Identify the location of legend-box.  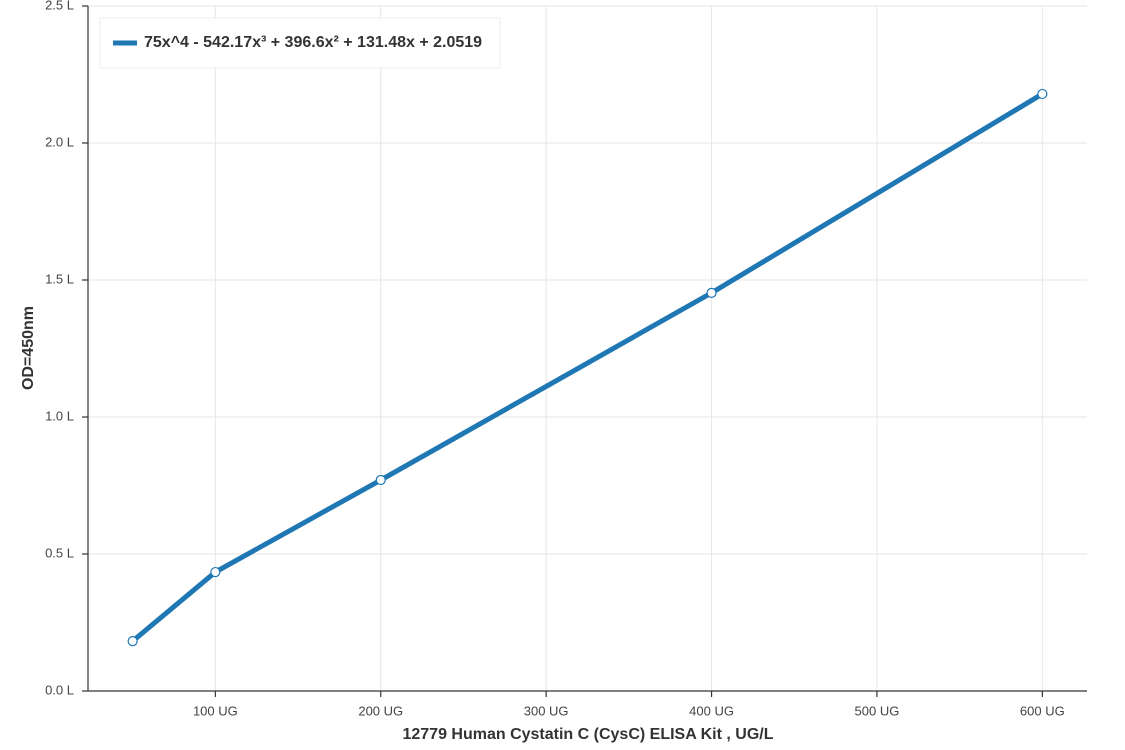
(300, 43).